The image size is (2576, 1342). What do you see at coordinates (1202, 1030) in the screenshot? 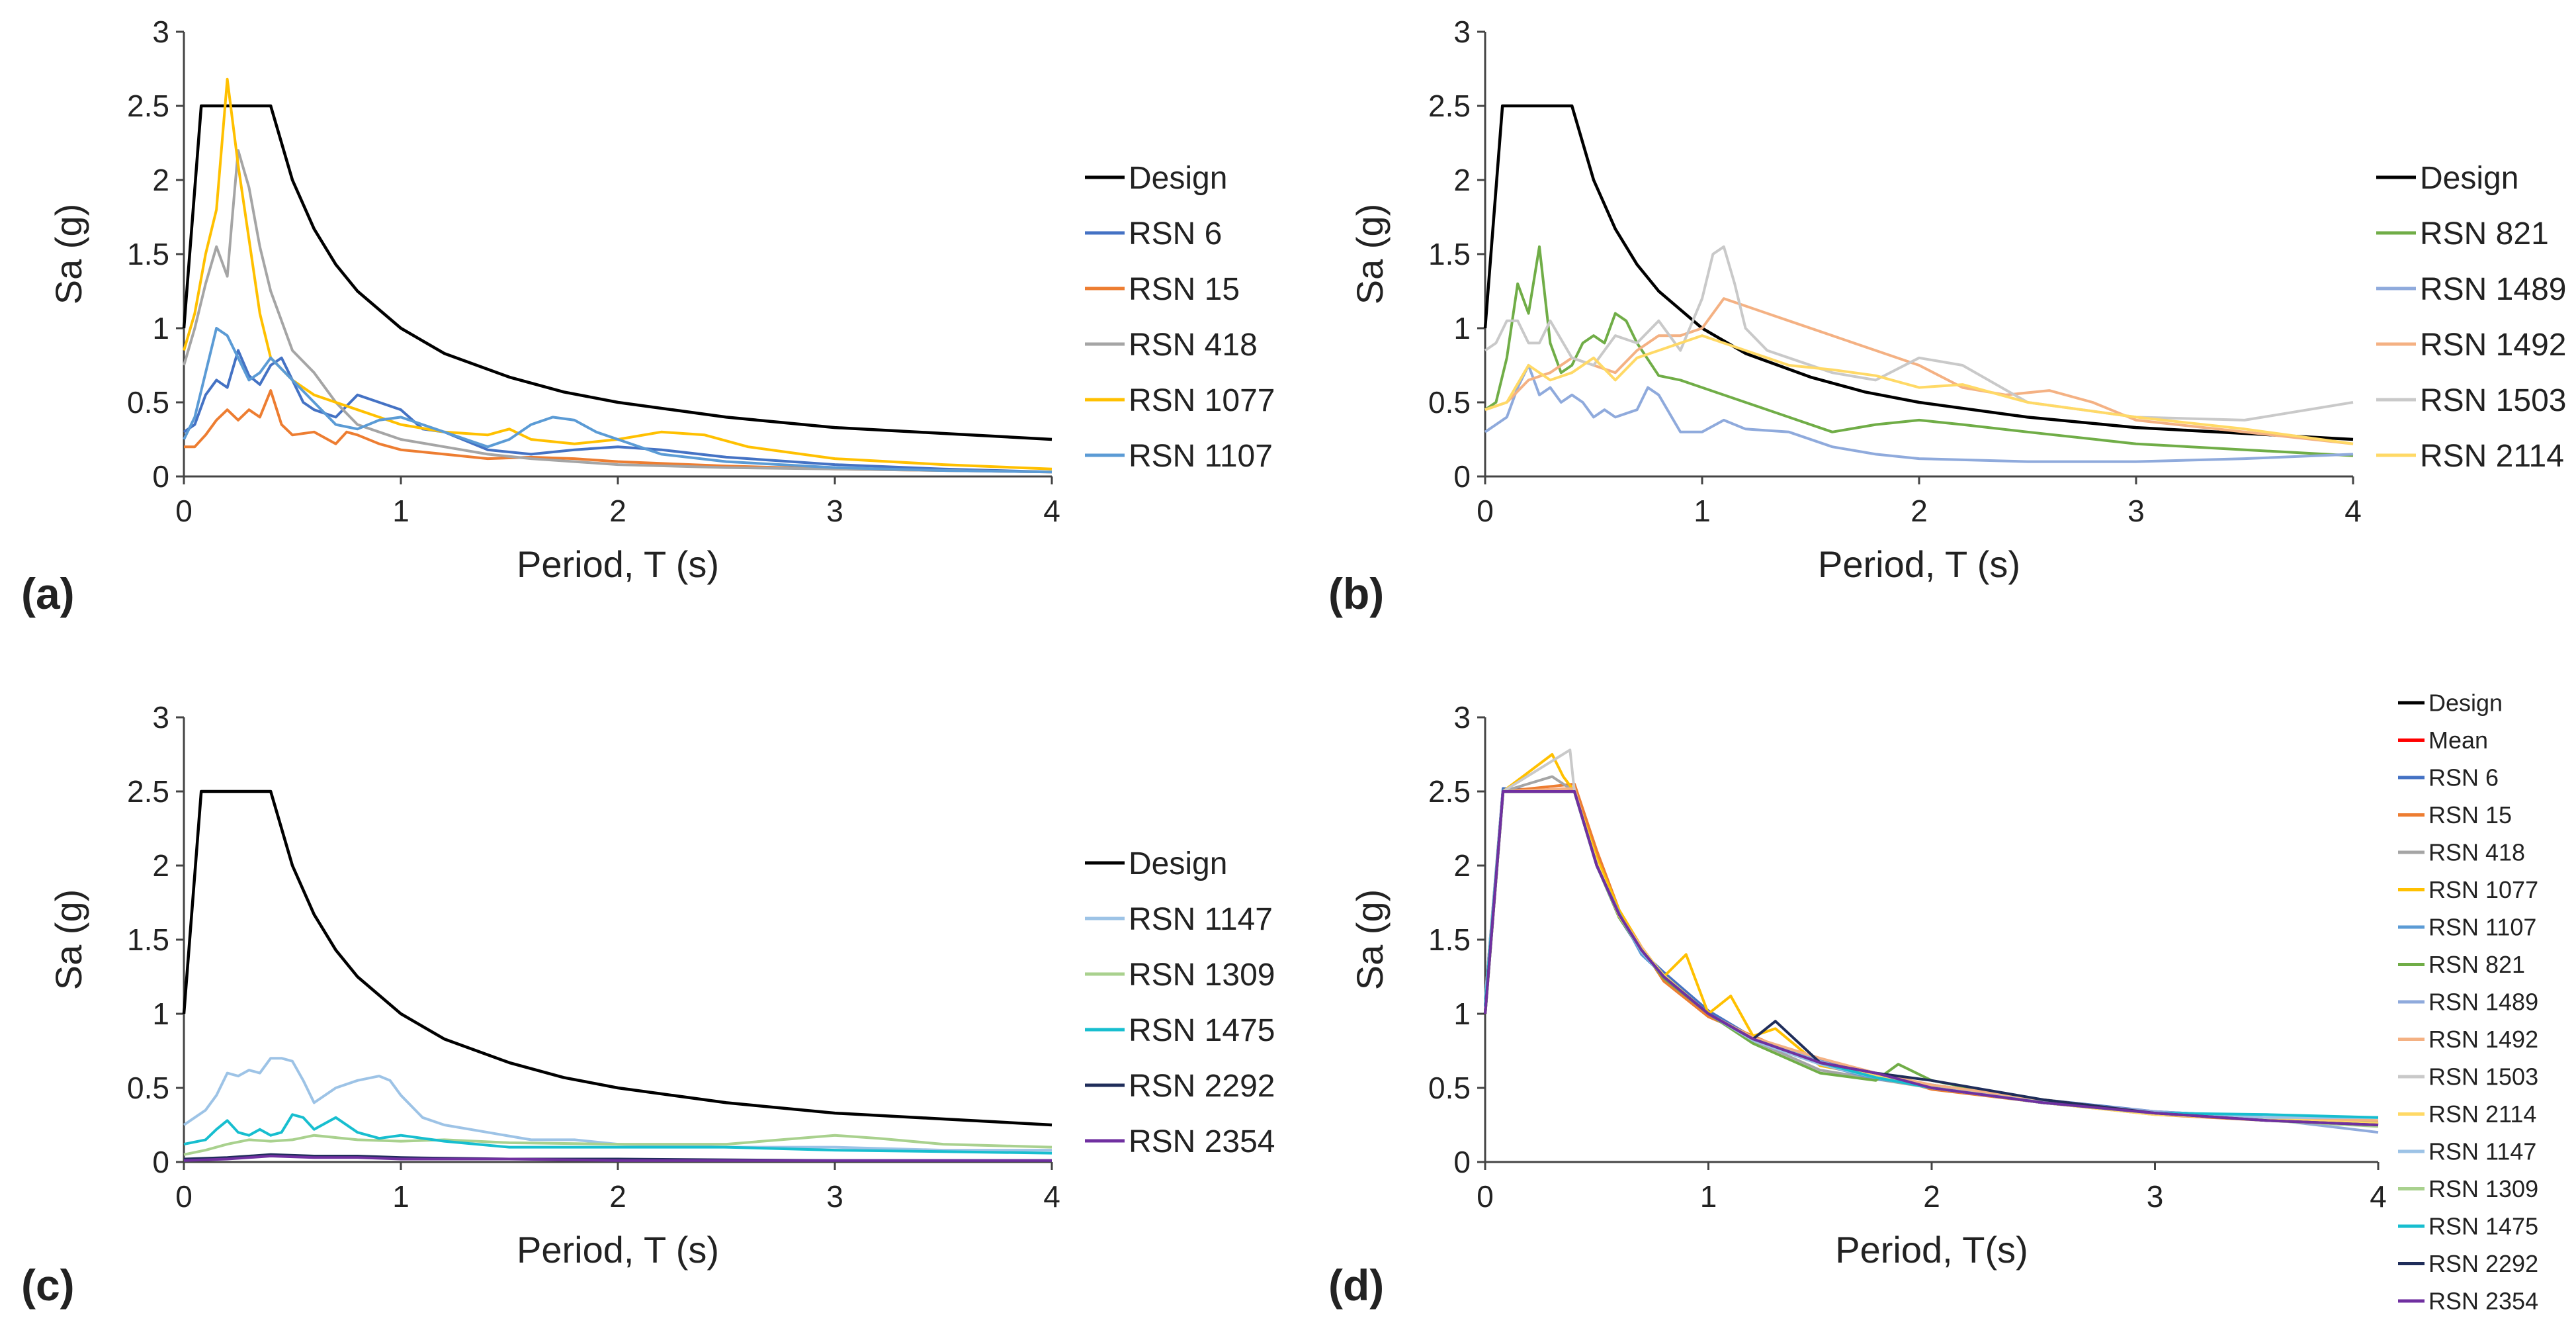
I see `legend-entry-rsn-1475: RSN 1475` at bounding box center [1202, 1030].